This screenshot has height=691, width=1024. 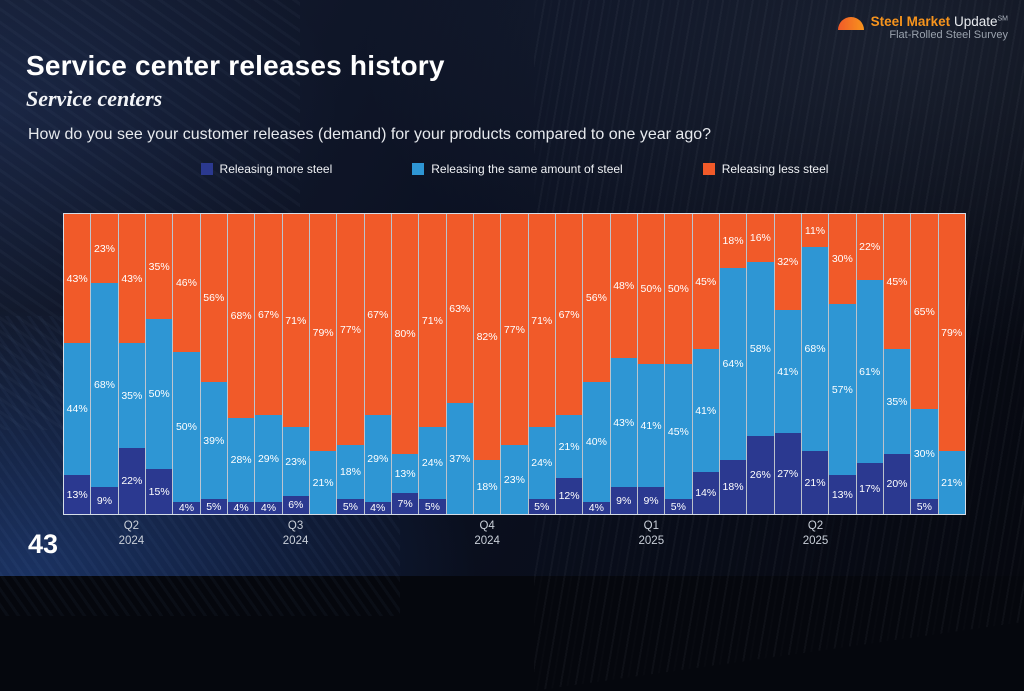 What do you see at coordinates (975, 21) in the screenshot?
I see `smu-logo-name-rest: Update` at bounding box center [975, 21].